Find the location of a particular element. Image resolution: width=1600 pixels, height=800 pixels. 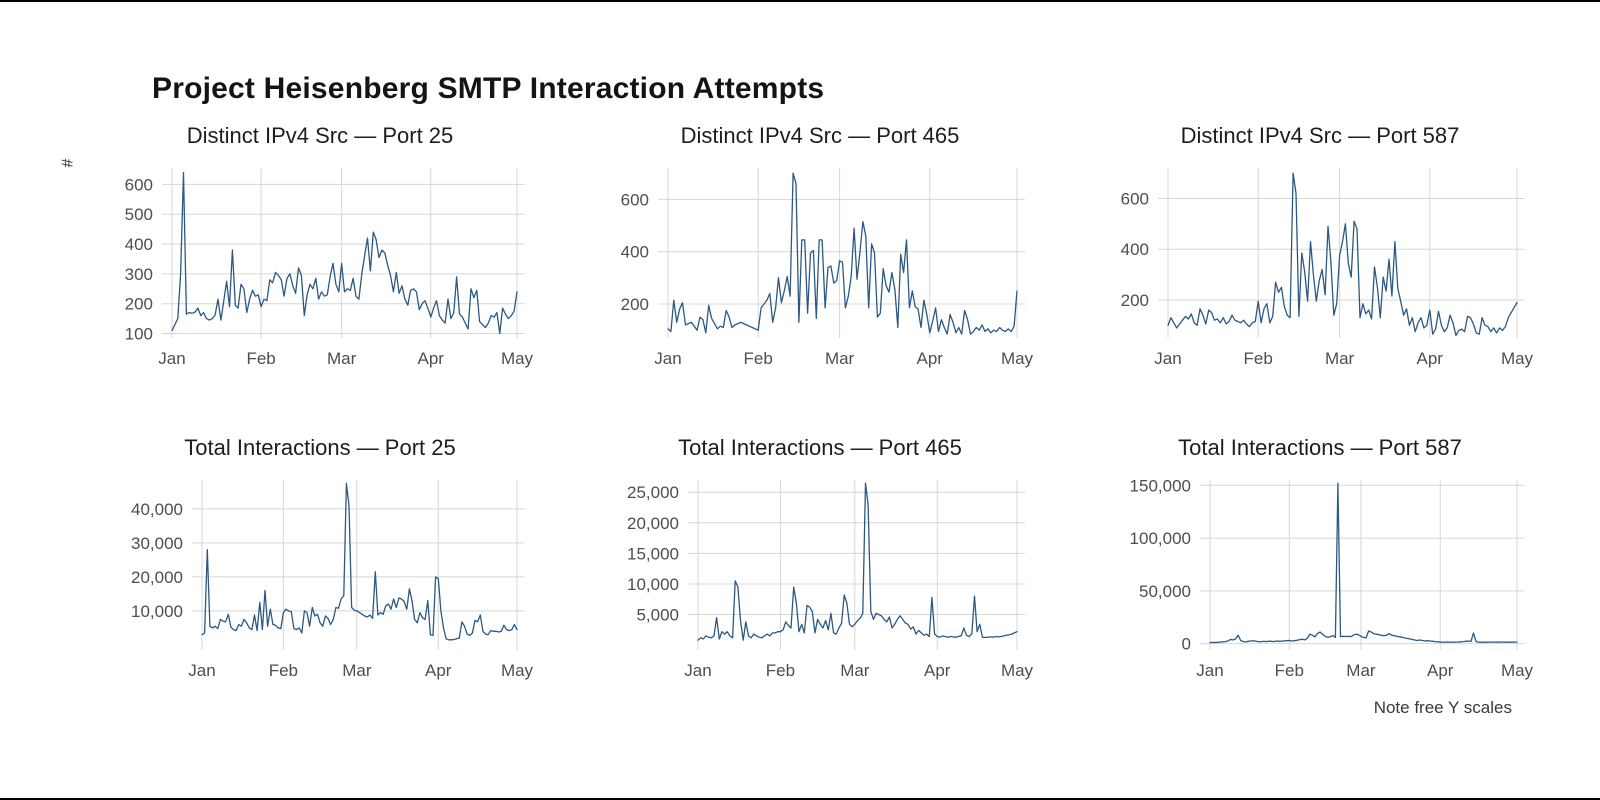

y-axis-title: # is located at coordinates (68, 163).